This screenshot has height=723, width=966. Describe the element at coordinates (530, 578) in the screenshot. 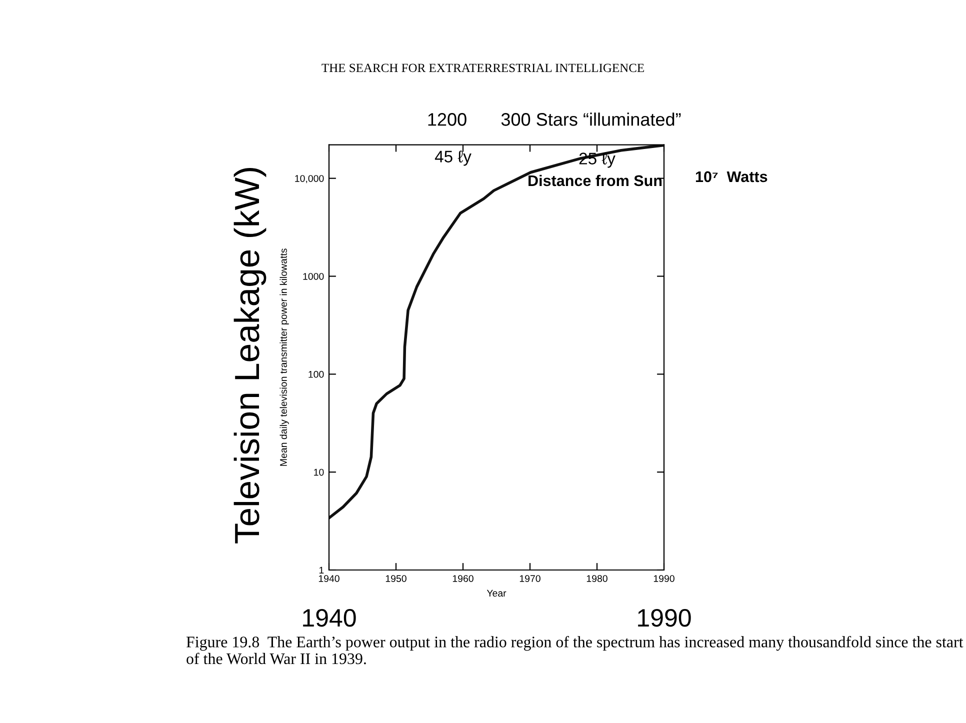

I see `x-tick-label: 1970` at that location.